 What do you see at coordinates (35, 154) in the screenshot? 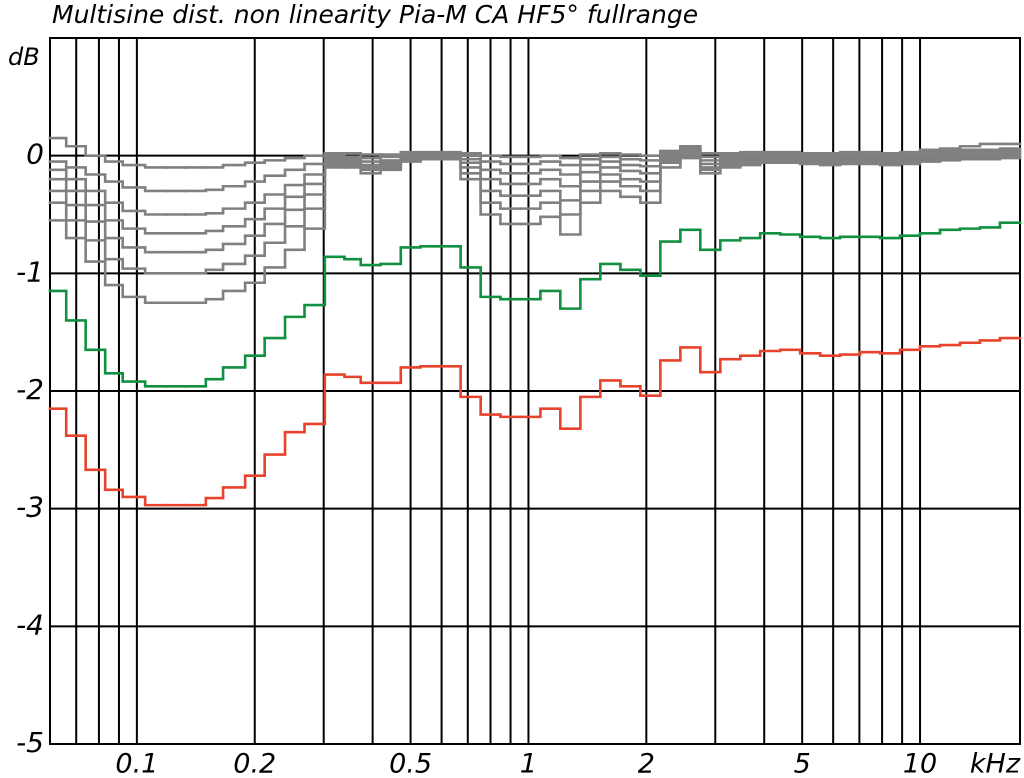
I see `y-tick-label: 0` at bounding box center [35, 154].